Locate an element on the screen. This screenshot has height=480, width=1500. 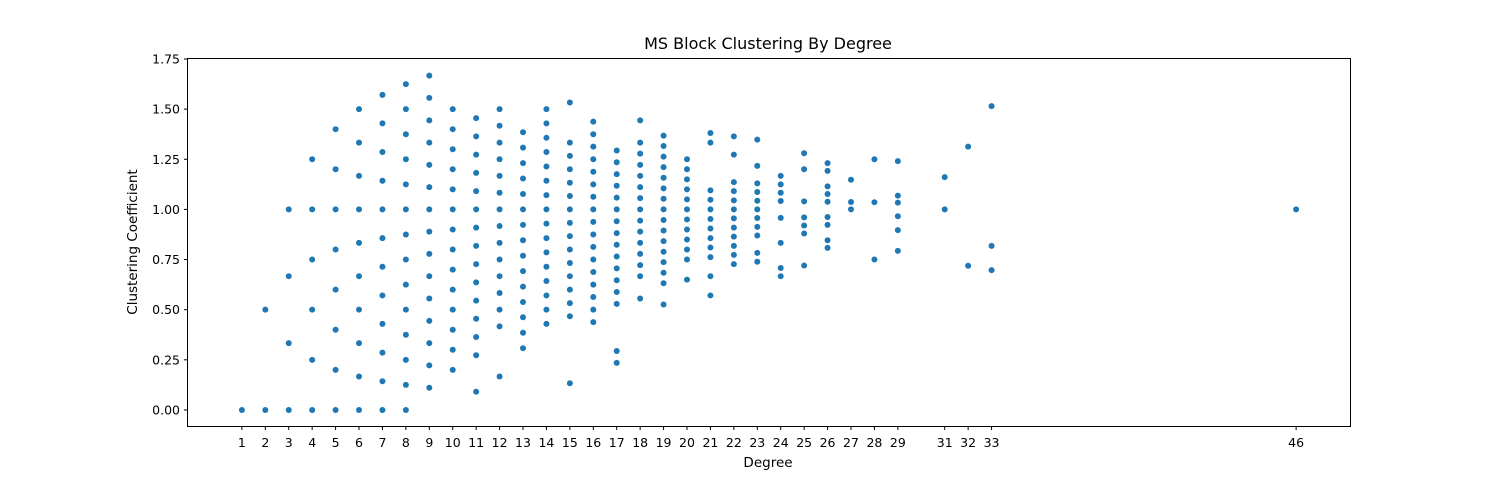
x-tick-label: 9 is located at coordinates (429, 442).